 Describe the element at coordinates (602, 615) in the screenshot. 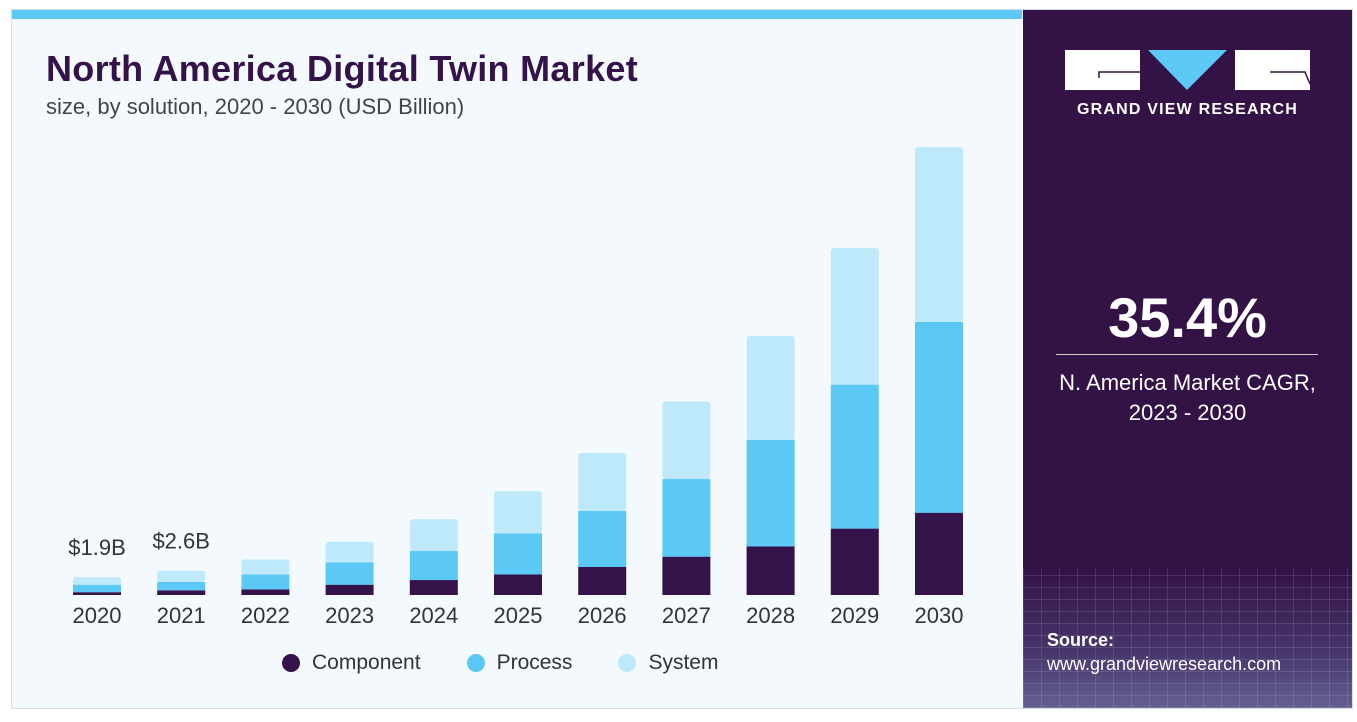

I see `x-tick-label: 2026` at that location.